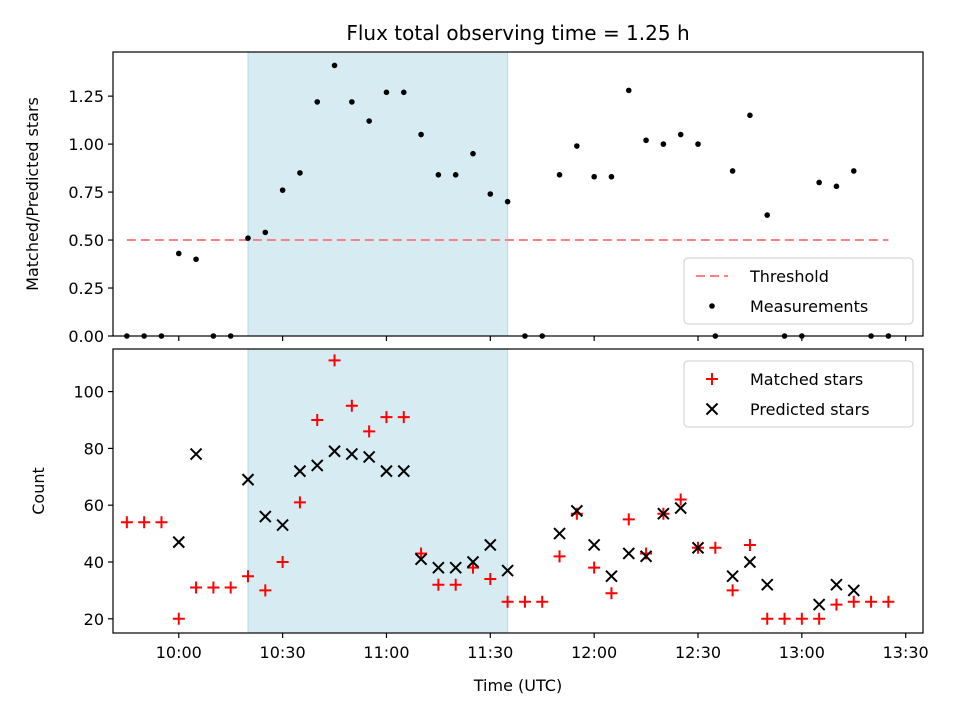 This screenshot has width=960, height=720. Describe the element at coordinates (86, 336) in the screenshot. I see `y-tick-label: 0.00` at that location.